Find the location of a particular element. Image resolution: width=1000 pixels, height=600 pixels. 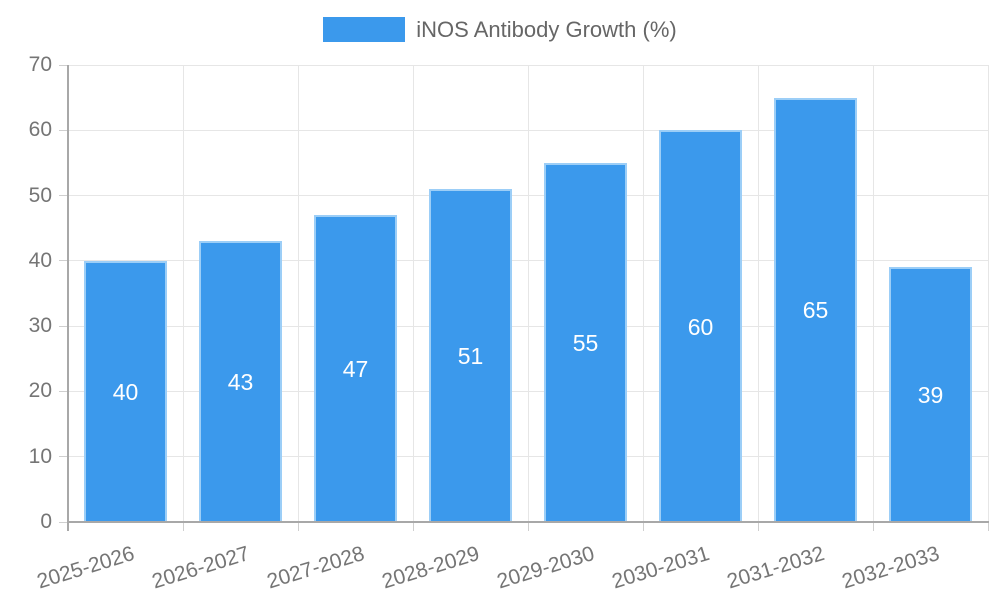

bar-value-label: 60 is located at coordinates (700, 326).